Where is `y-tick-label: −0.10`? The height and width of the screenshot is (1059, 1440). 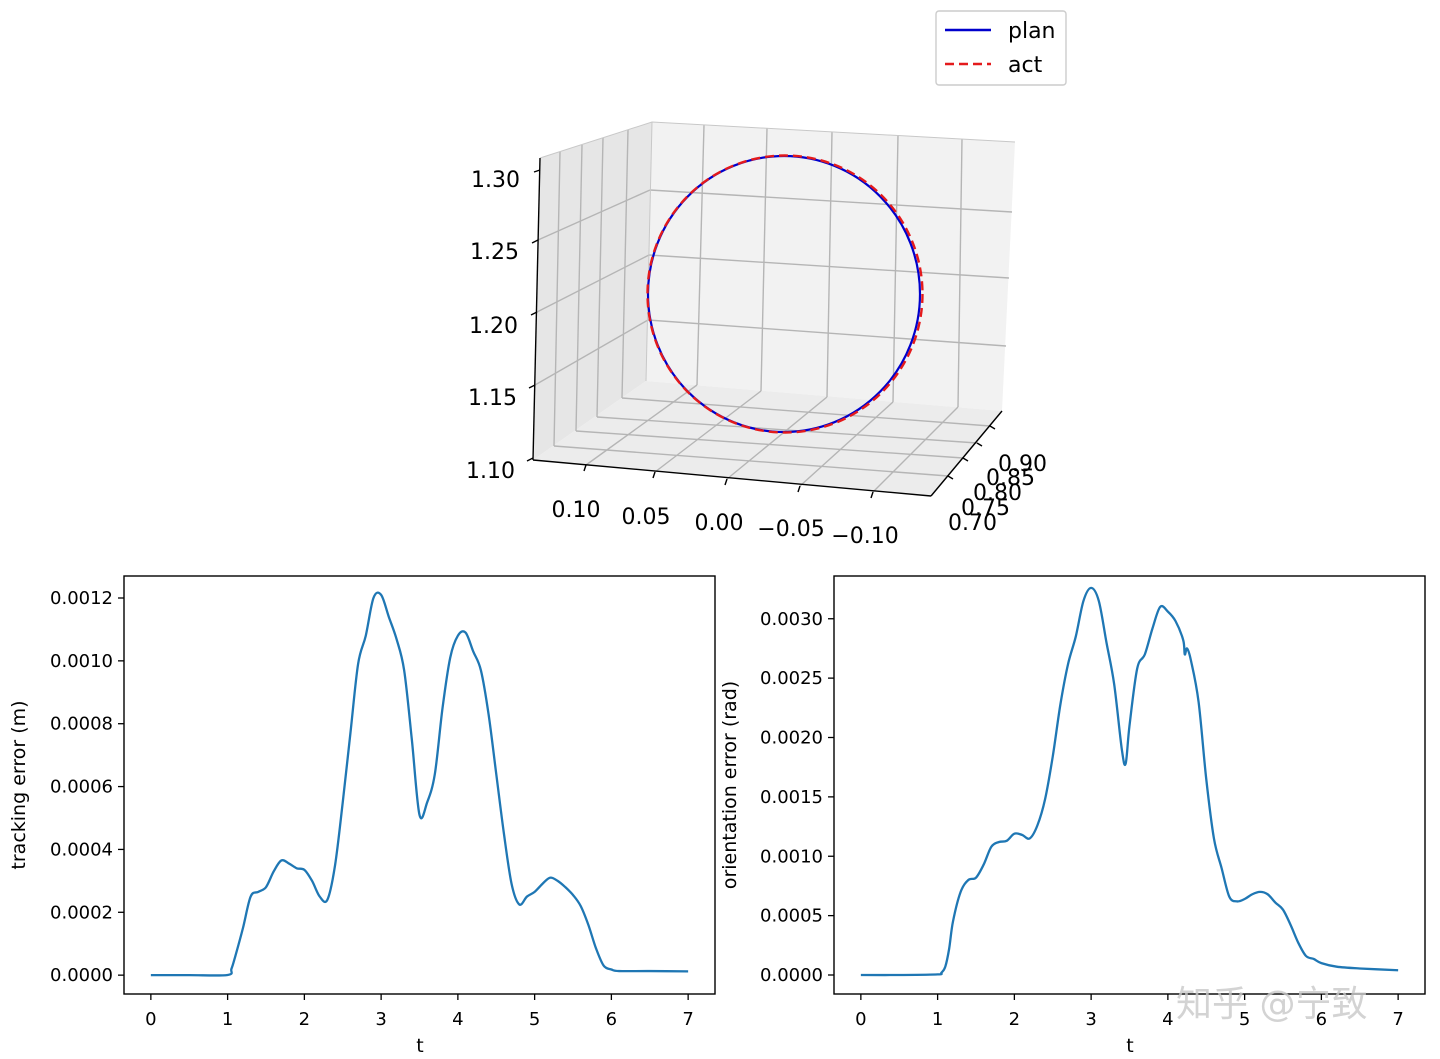
y-tick-label: −0.10 is located at coordinates (864, 536).